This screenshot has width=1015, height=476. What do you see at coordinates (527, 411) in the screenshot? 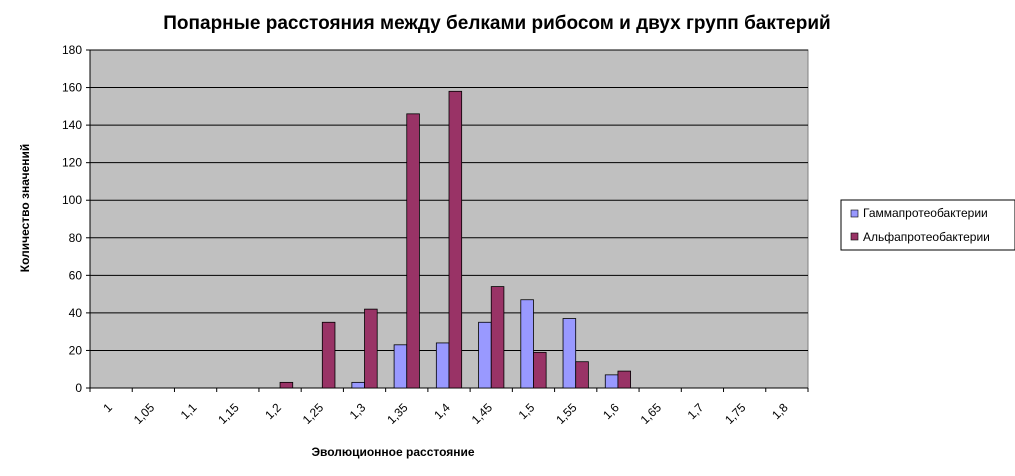
I see `x-tick-label-10: 1,5` at bounding box center [527, 411].